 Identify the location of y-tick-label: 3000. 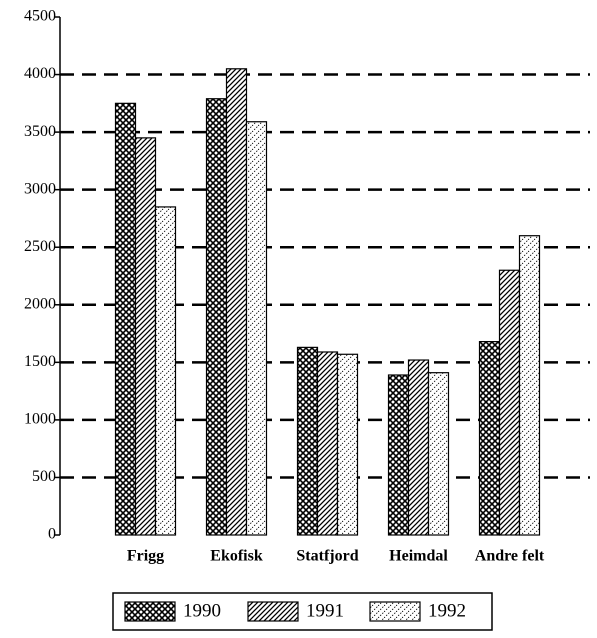
(40, 188).